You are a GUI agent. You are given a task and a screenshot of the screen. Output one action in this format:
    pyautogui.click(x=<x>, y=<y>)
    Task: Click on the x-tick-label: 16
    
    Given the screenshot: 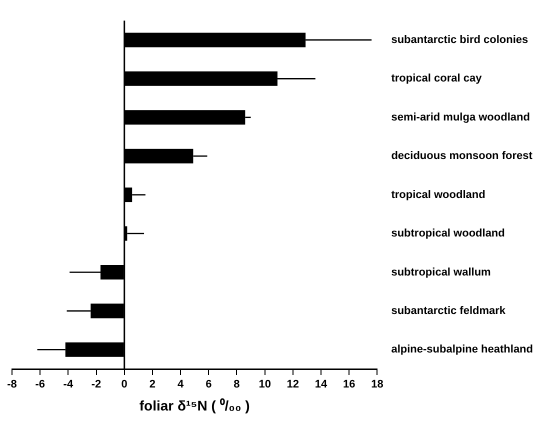 What is the action you would take?
    pyautogui.click(x=349, y=384)
    